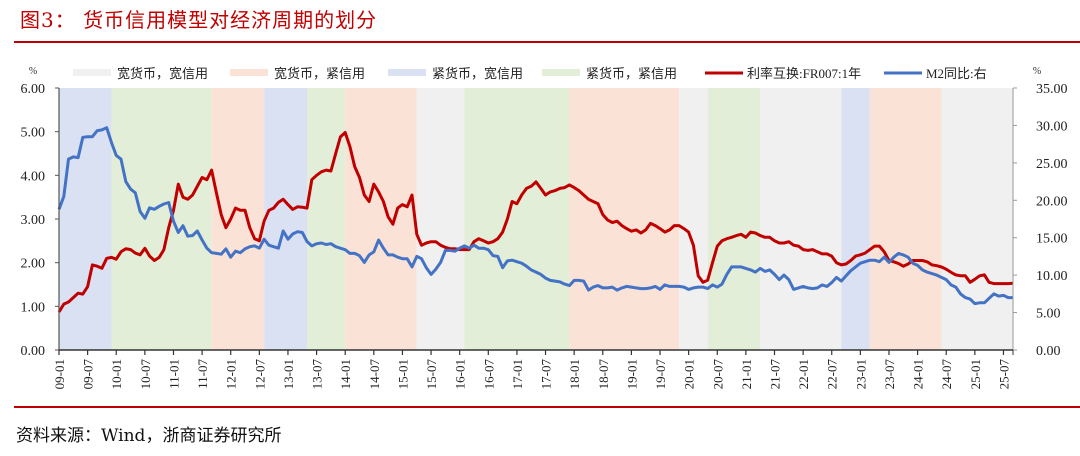 This screenshot has width=1080, height=456. Describe the element at coordinates (402, 374) in the screenshot. I see `x-tick-label: 15-01` at that location.